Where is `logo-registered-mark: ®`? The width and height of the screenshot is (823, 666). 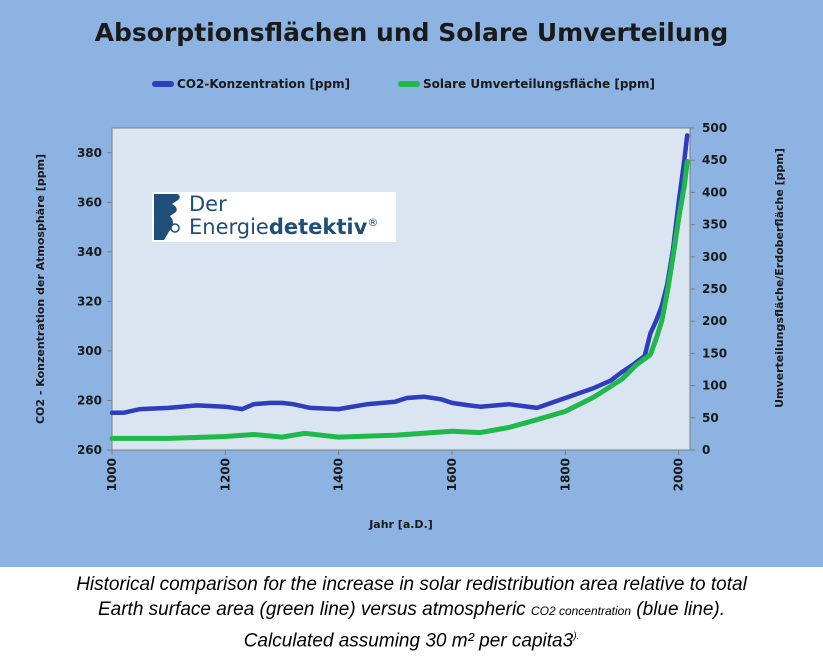 logo-registered-mark: ® is located at coordinates (373, 222).